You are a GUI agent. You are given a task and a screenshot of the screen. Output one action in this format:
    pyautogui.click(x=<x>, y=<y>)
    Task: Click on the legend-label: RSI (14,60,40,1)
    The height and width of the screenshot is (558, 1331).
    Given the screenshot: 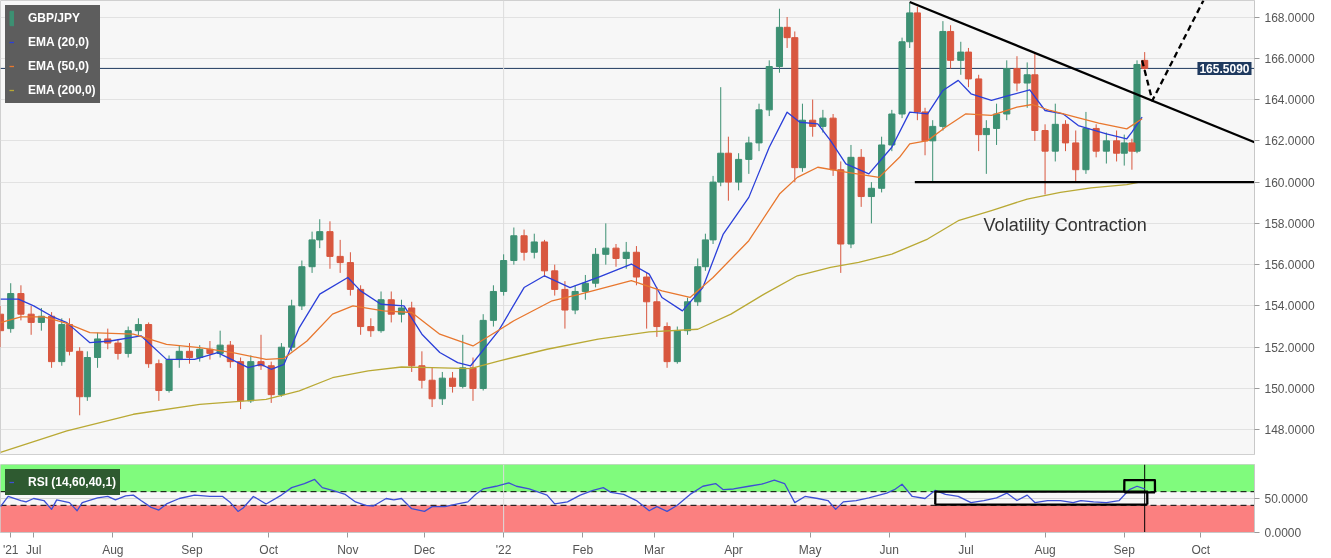 What is the action you would take?
    pyautogui.click(x=72, y=482)
    